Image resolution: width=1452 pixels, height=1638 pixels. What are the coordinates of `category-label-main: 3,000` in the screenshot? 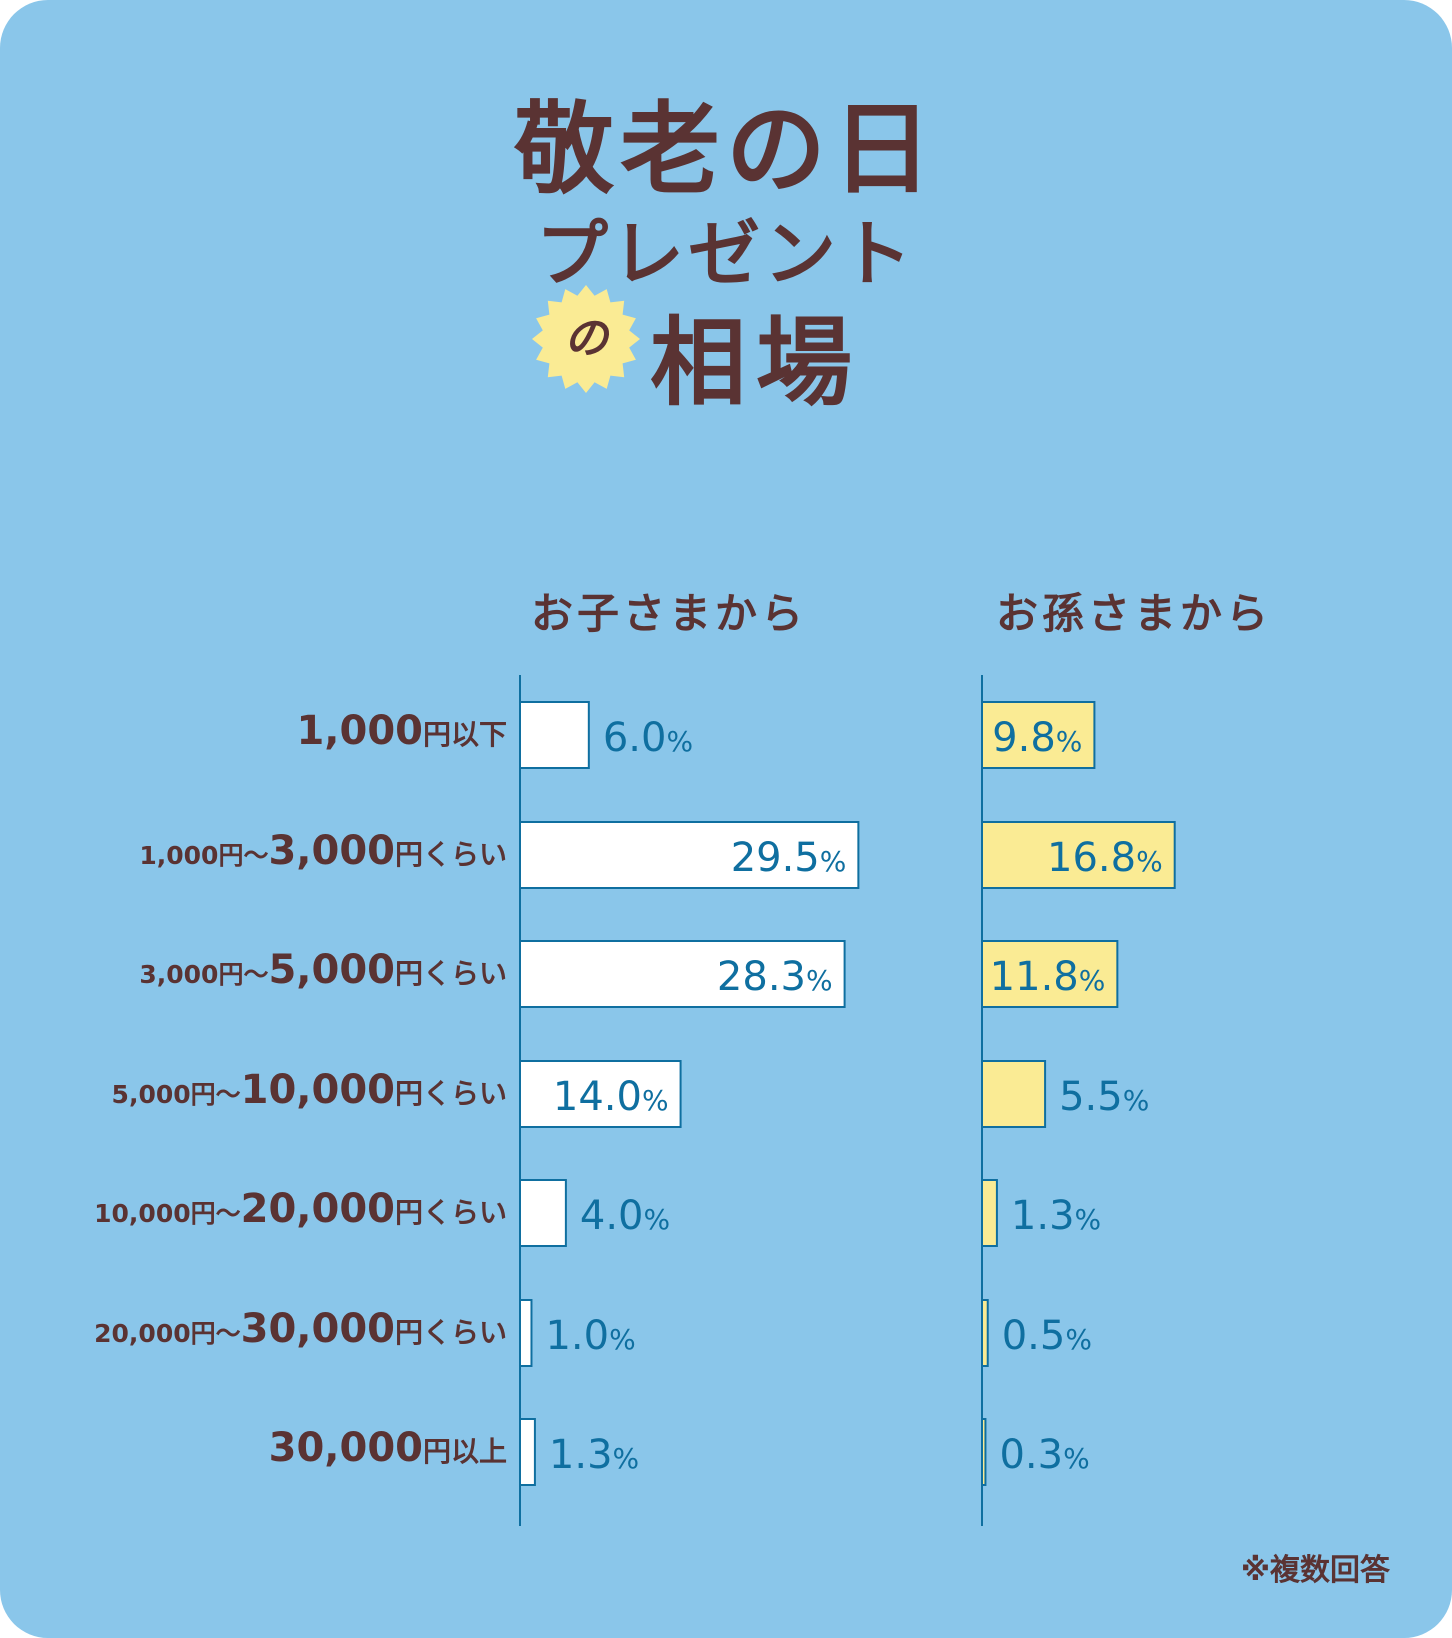 It's located at (331, 851).